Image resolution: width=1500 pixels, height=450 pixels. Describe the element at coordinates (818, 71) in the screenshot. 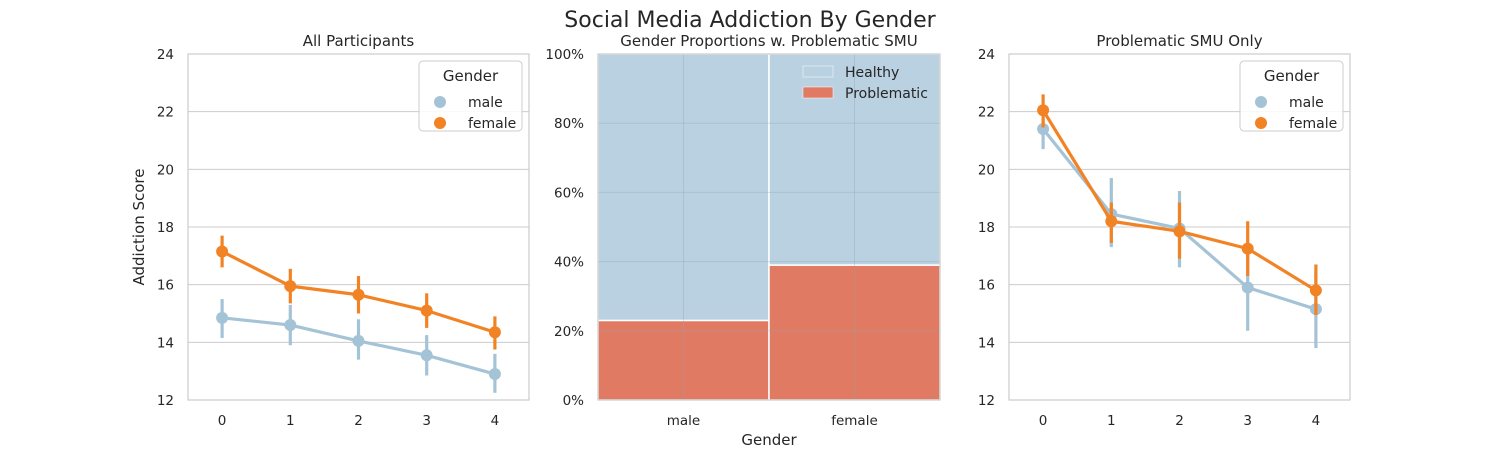

I see `legend-swatch-healthy` at that location.